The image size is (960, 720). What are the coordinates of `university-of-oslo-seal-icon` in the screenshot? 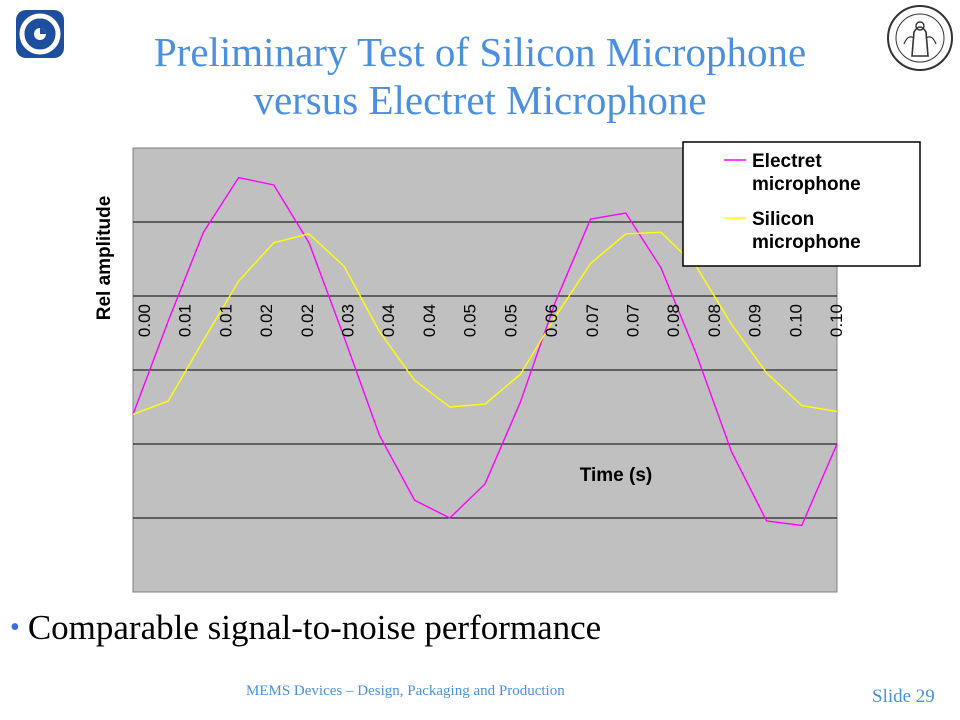 It's located at (920, 38).